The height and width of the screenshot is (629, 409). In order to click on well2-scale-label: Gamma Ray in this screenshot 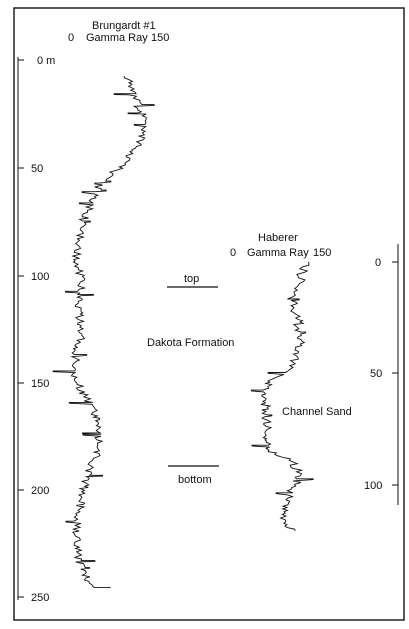, I will do `click(278, 253)`.